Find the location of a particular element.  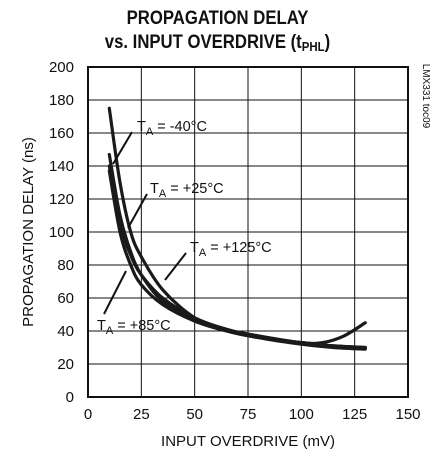

x-tick-label: 75 is located at coordinates (248, 414).